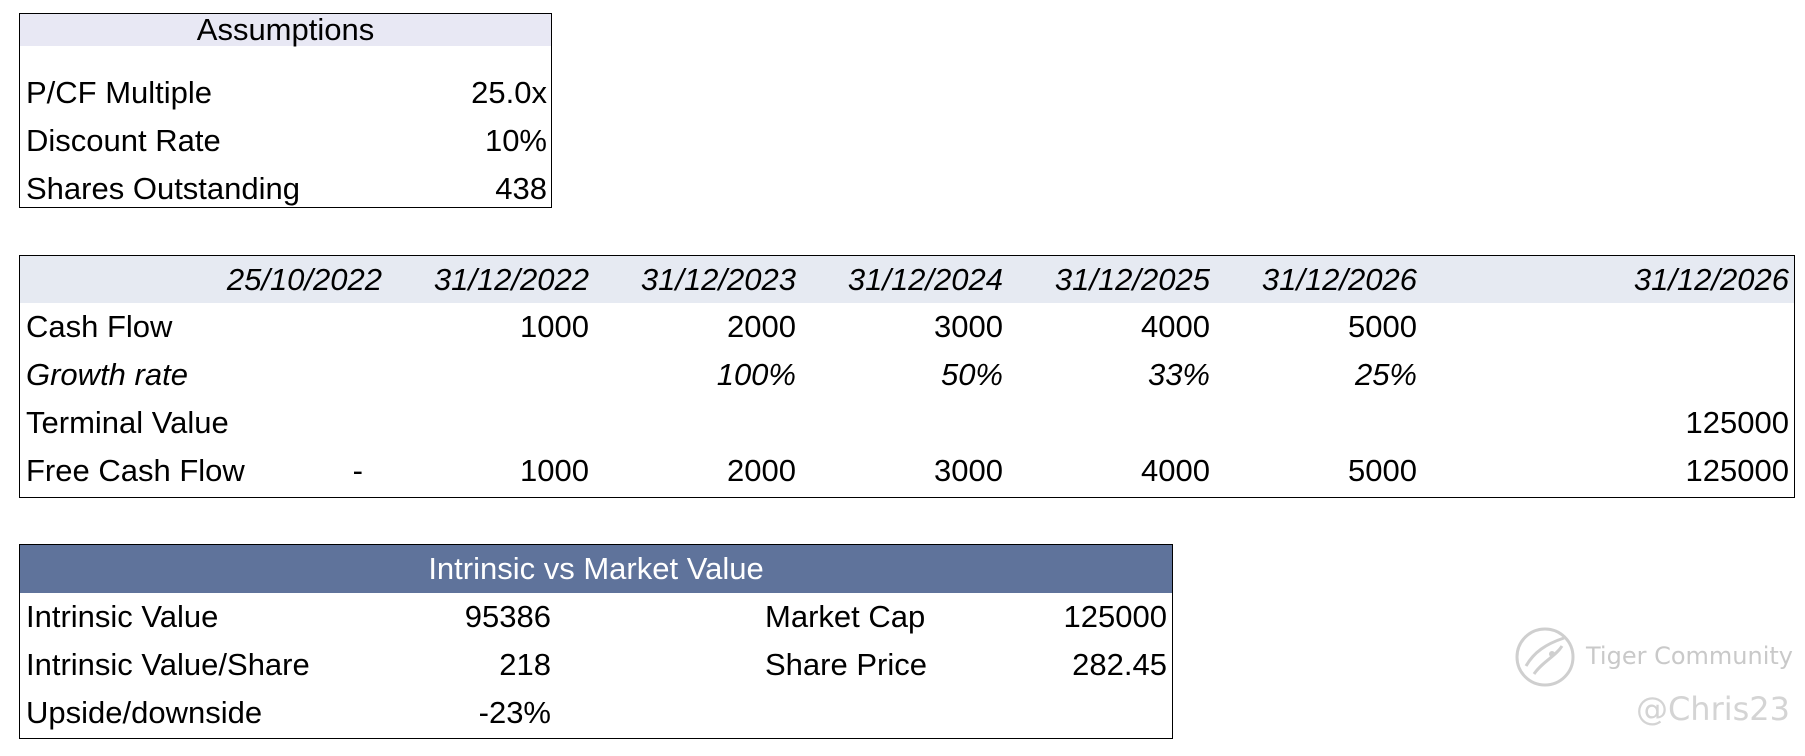  I want to click on market-value: 125000, so click(1115, 616).